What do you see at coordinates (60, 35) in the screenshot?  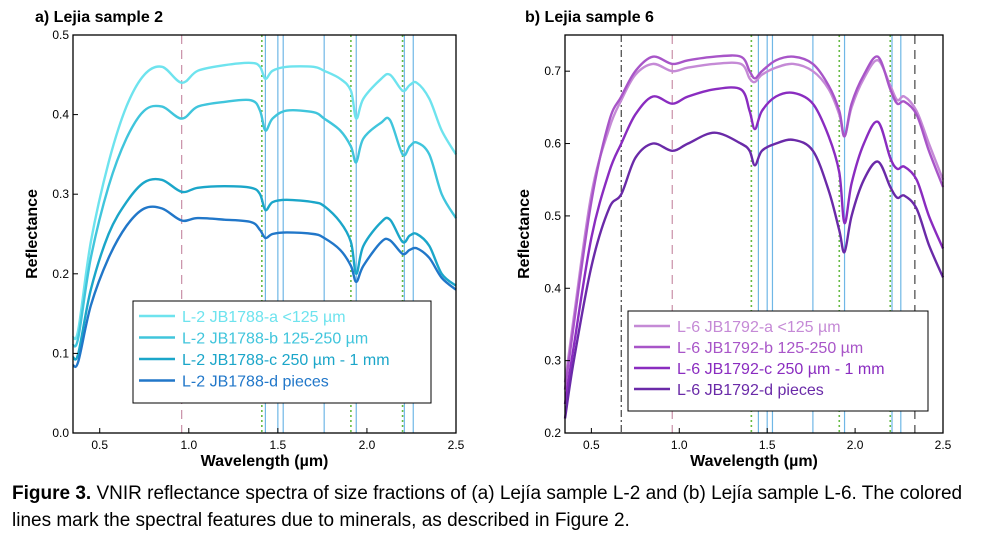 I see `panel-a-y-tick-label: 0.5` at bounding box center [60, 35].